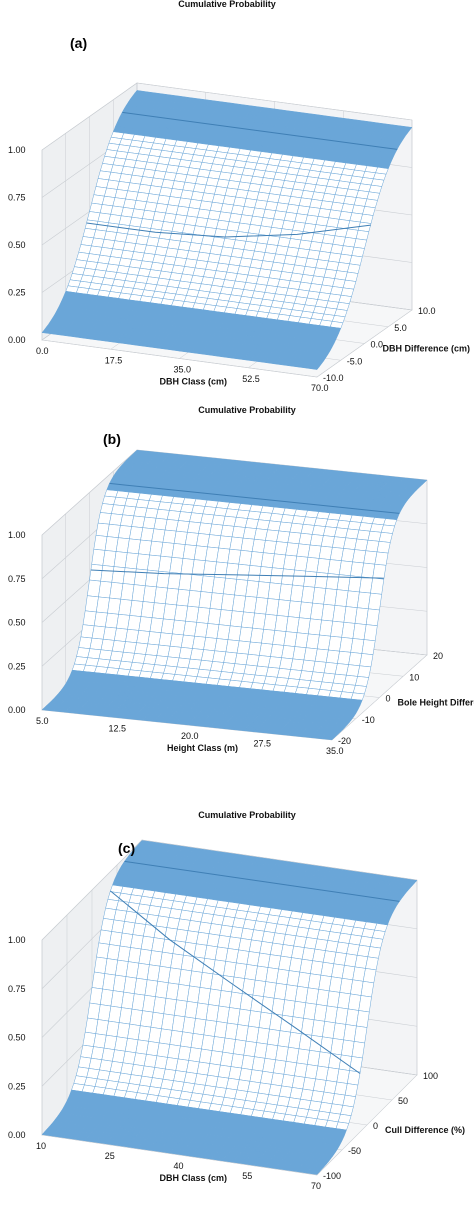 This screenshot has width=474, height=1209. What do you see at coordinates (427, 349) in the screenshot?
I see `y-axis-label: DBH Difference (cm)` at bounding box center [427, 349].